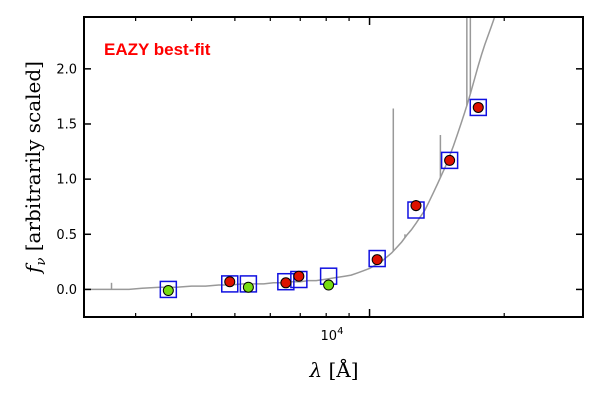  What do you see at coordinates (66, 180) in the screenshot?
I see `y-tick-label: 1.0` at bounding box center [66, 180].